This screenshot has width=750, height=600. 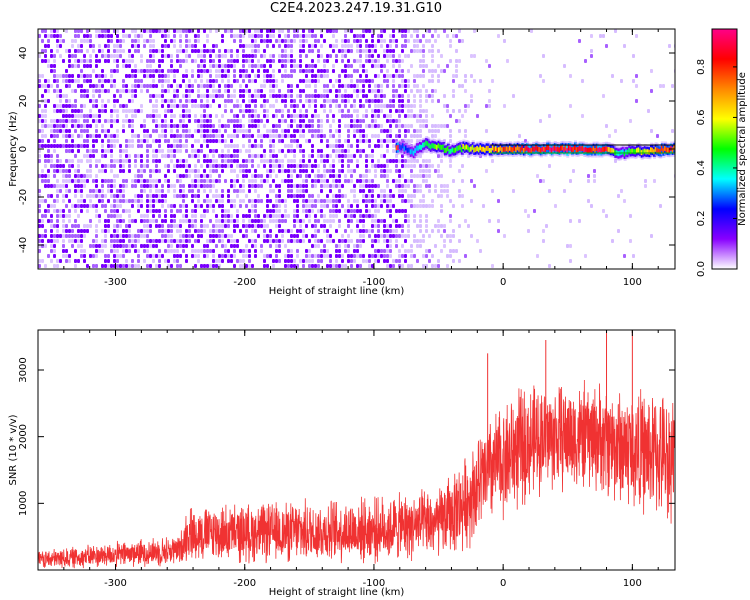 What do you see at coordinates (115, 583) in the screenshot?
I see `snr-xtick-label: -300` at bounding box center [115, 583].